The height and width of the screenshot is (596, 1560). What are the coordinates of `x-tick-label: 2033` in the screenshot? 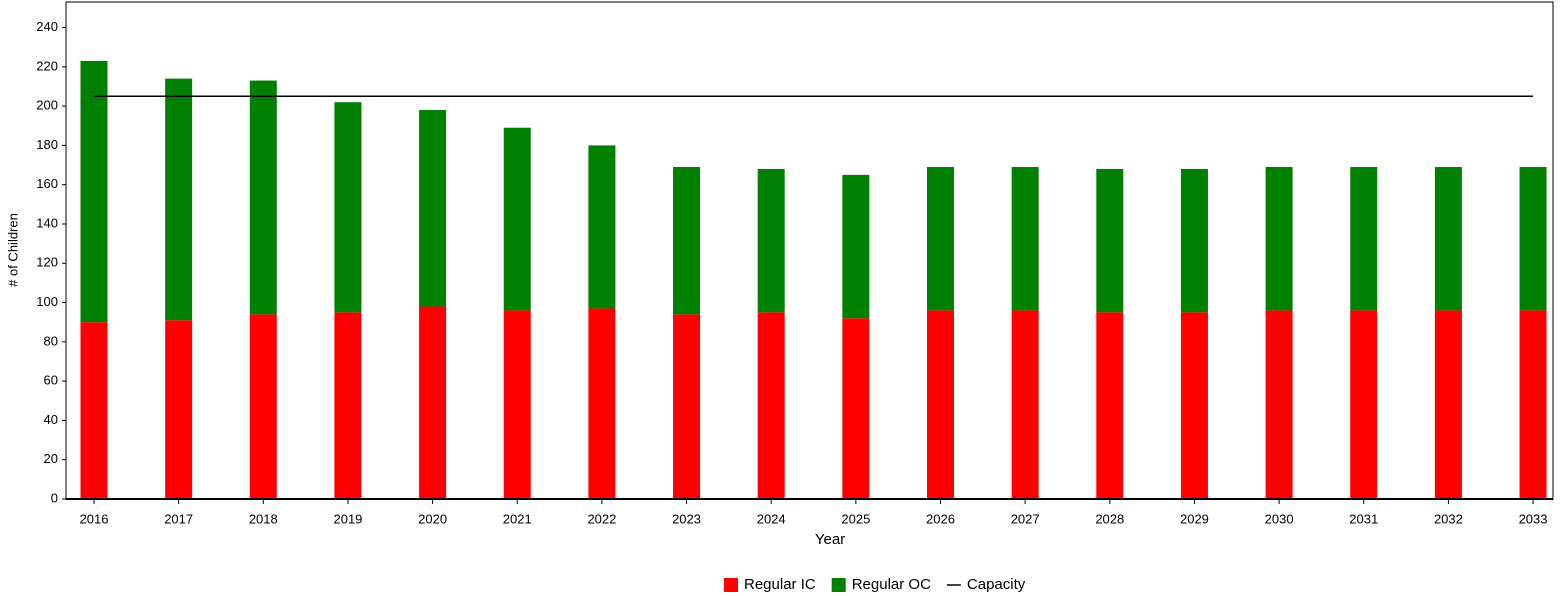 It's located at (1533, 518).